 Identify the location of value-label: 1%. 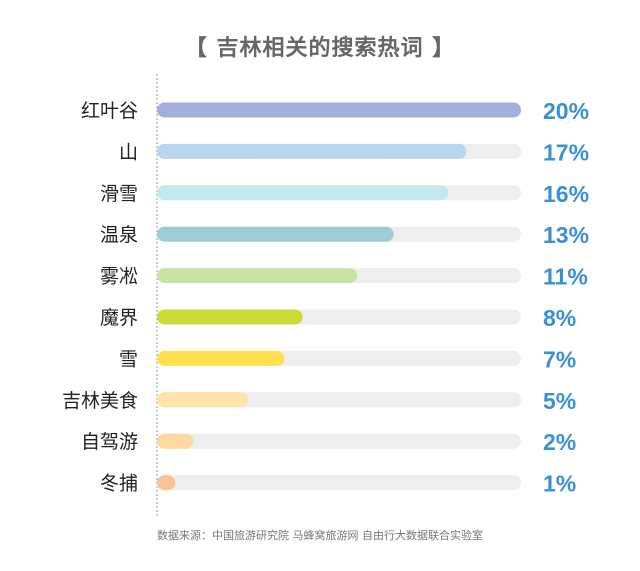
(559, 484).